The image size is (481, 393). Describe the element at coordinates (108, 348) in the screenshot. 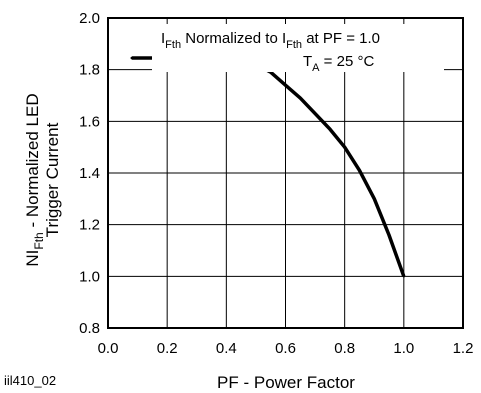

I see `x-tick-label: 0.0` at that location.